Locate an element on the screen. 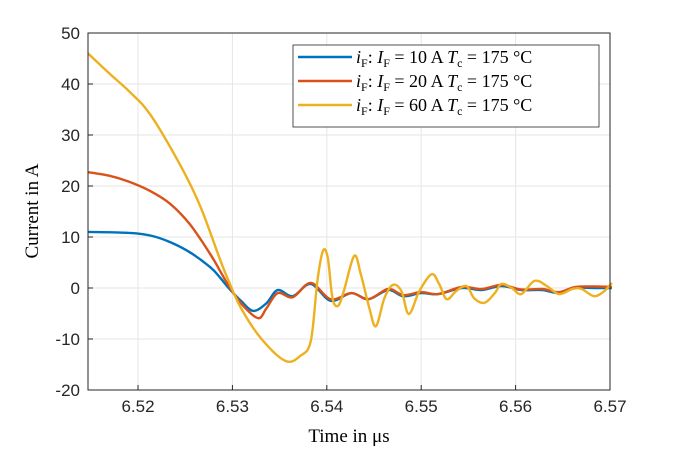 Image resolution: width=674 pixels, height=450 pixels. y-tick-label: -10 is located at coordinates (67, 339).